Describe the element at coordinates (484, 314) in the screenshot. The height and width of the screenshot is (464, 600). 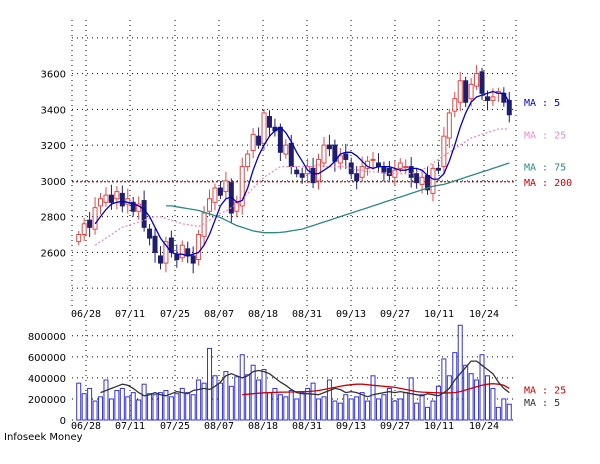
I see `price-x-tick: 10/24` at that location.